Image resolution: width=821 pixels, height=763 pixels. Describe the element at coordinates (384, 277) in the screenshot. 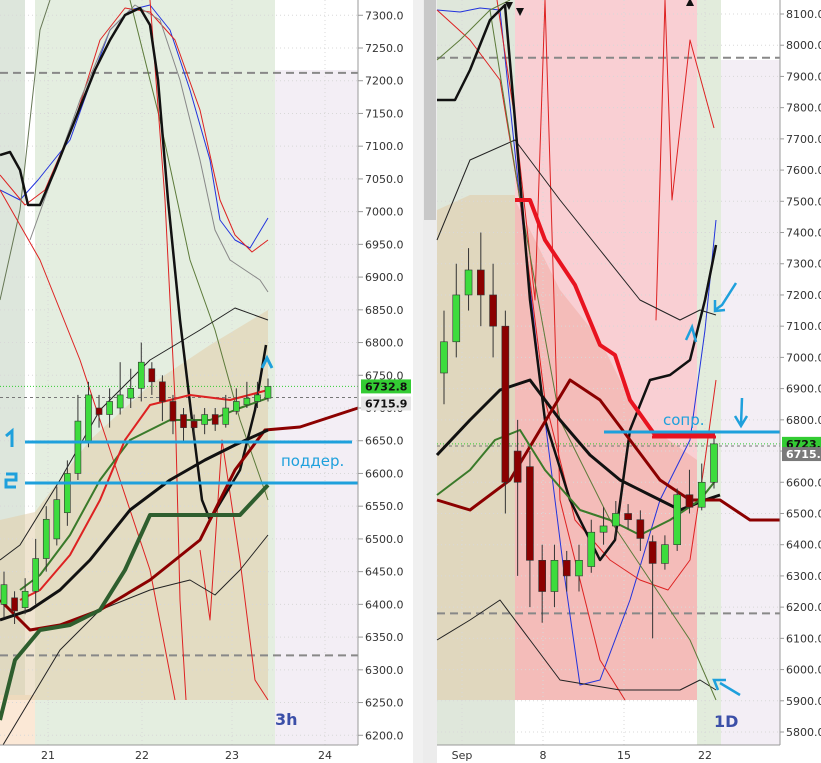

I see `y-tick-label: 6900.0` at that location.